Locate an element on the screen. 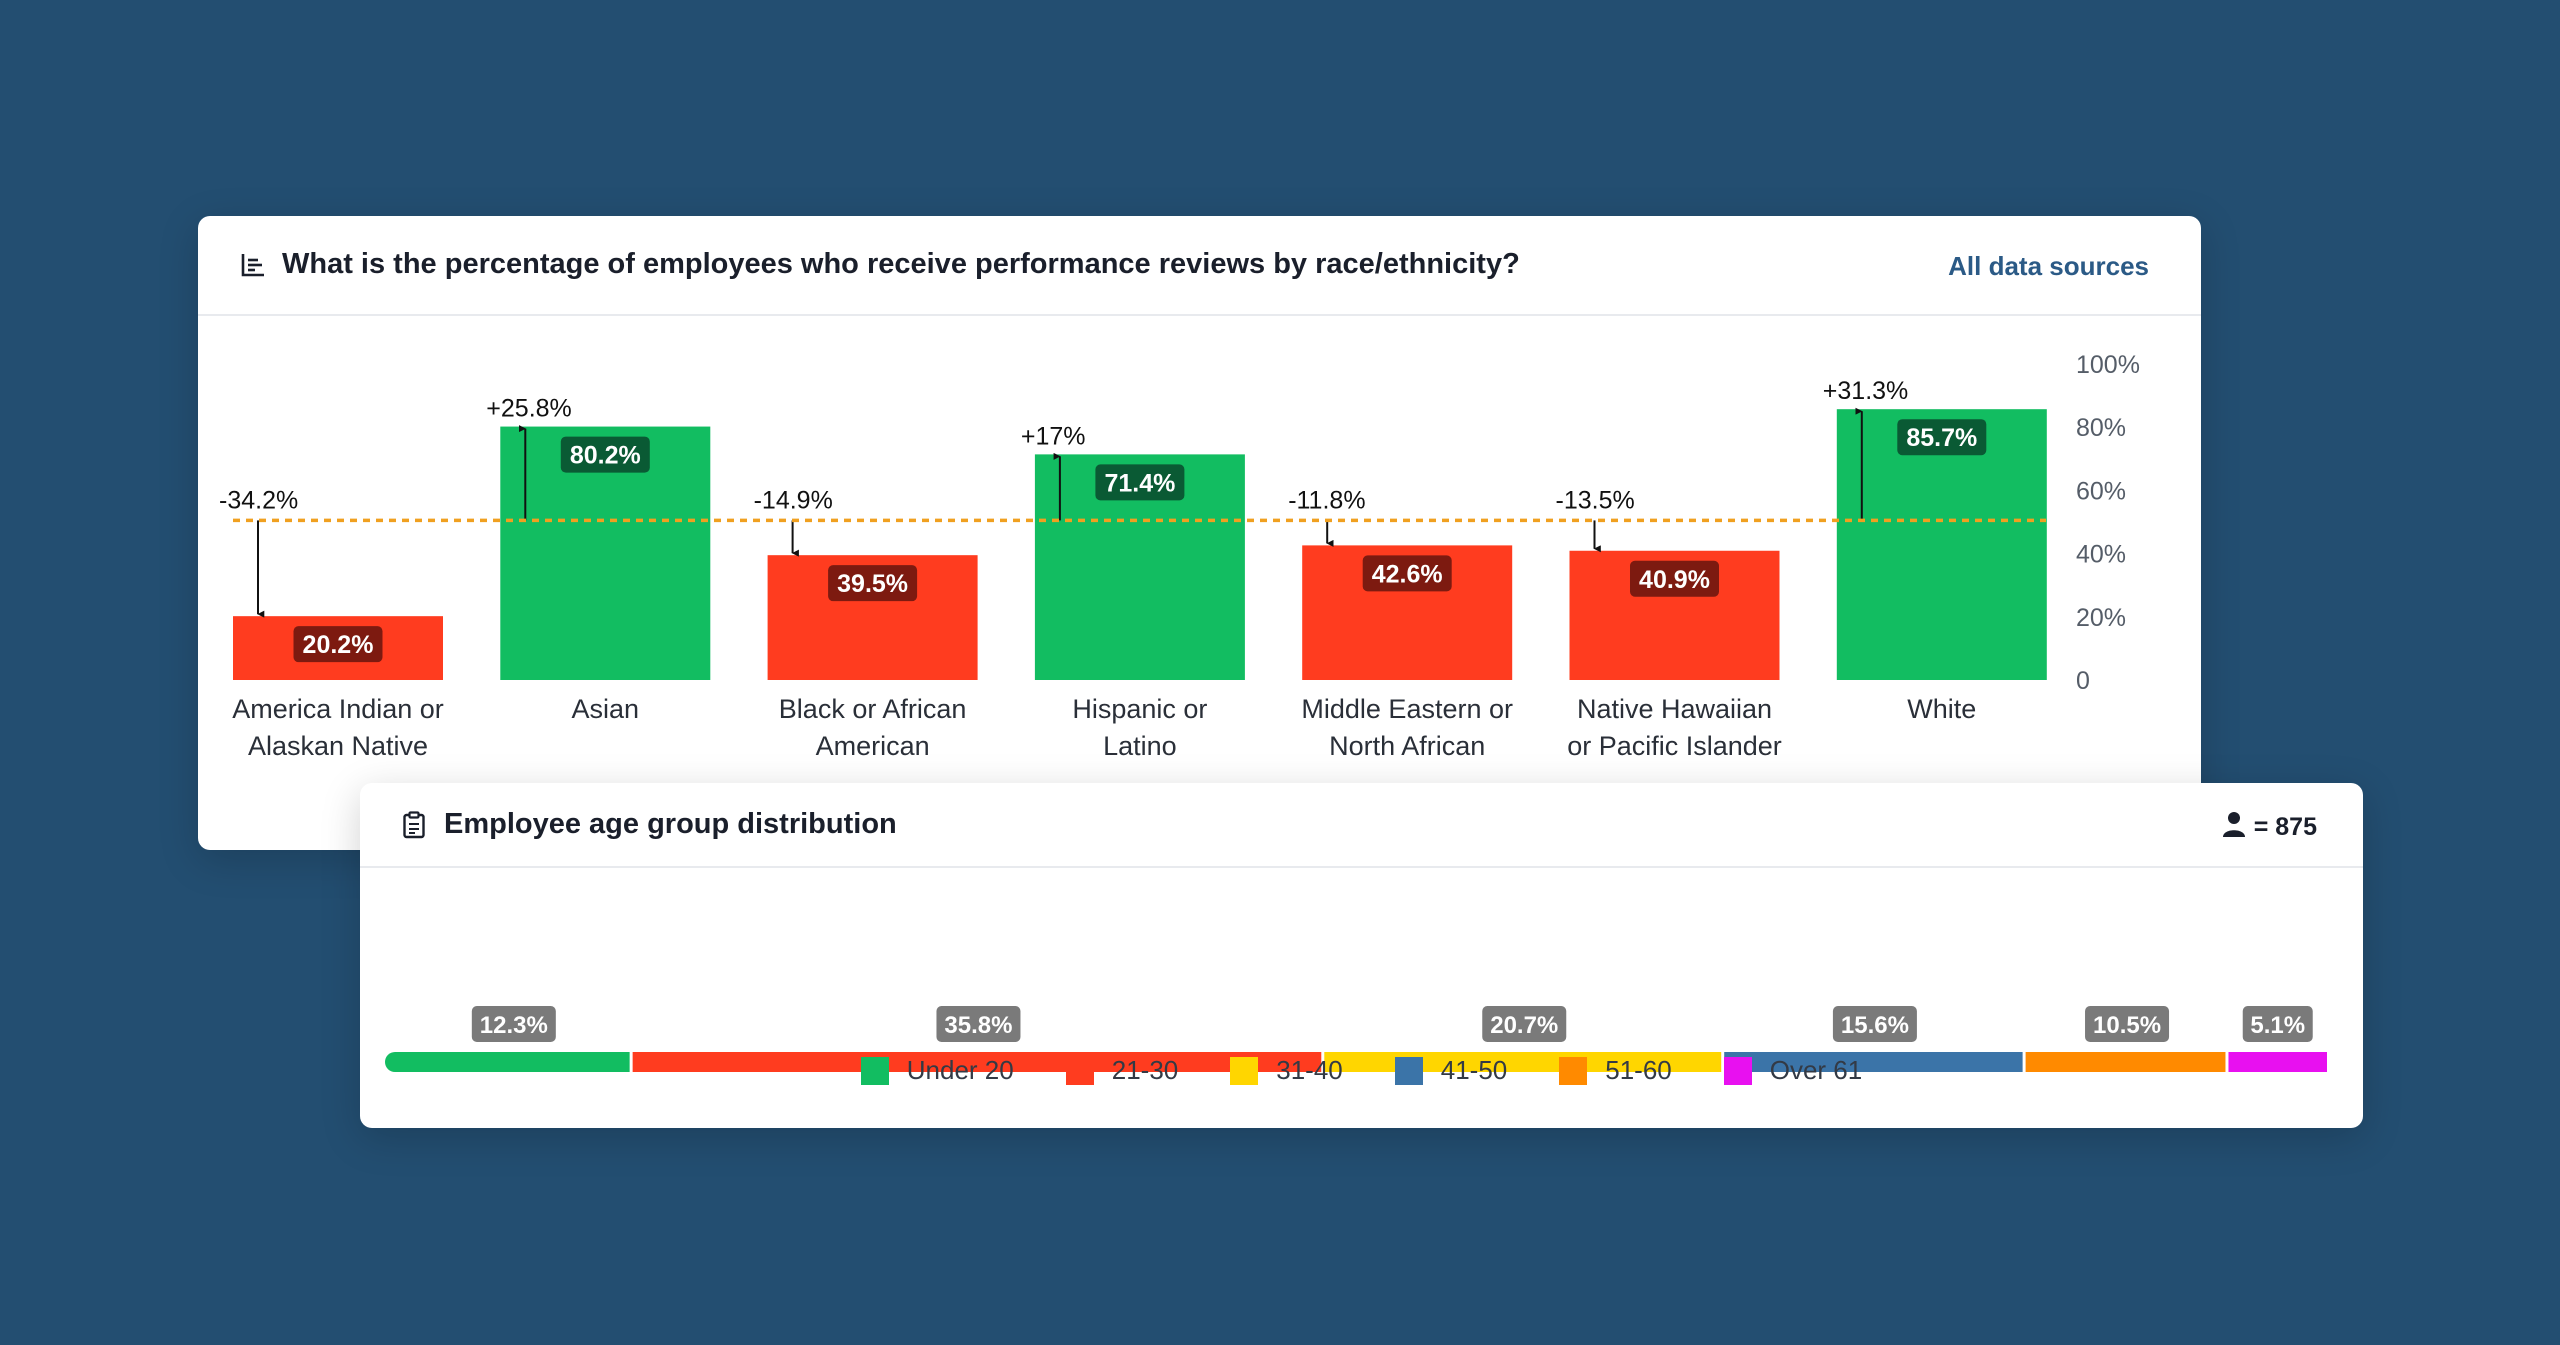  bar-value-label: 71.4% is located at coordinates (1139, 483).